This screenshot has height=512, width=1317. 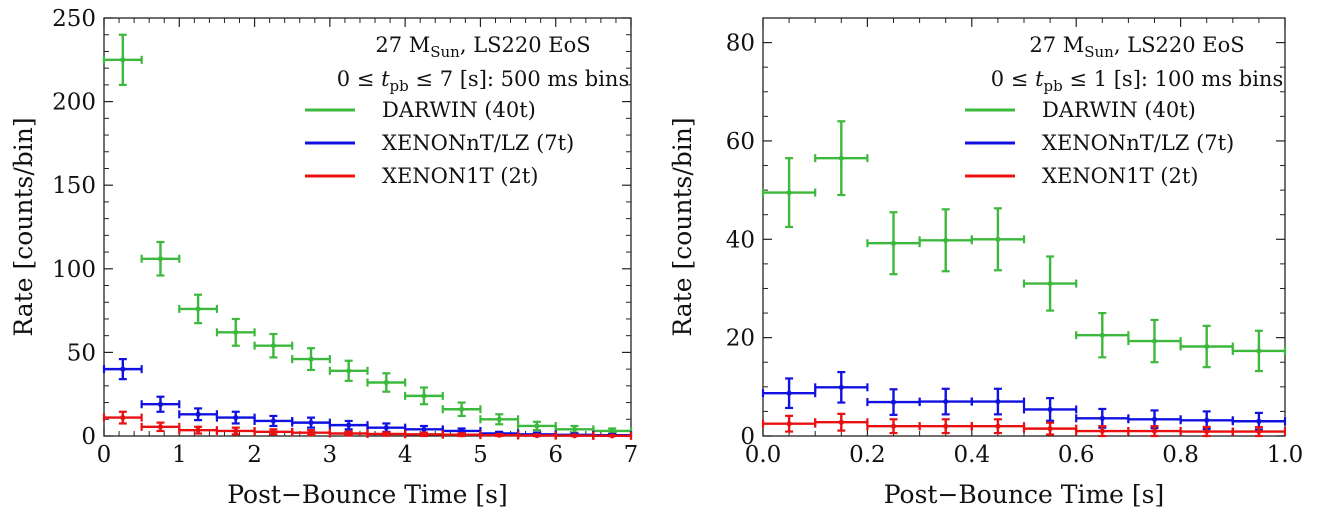 I want to click on y-tick-label: 150, so click(x=74, y=186).